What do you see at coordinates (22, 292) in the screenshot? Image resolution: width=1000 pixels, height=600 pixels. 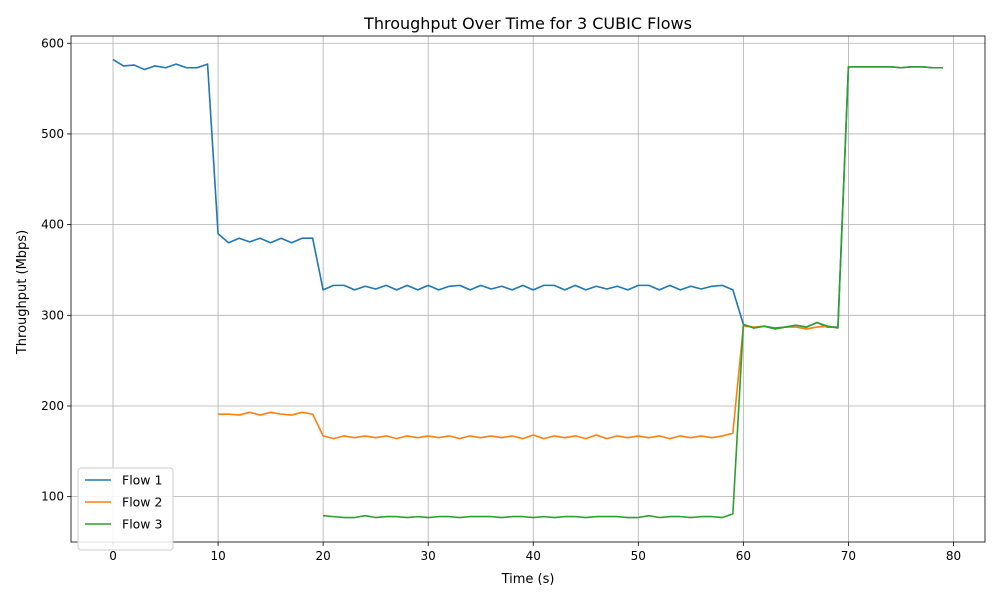 I see `y-axis-label: Throughput (Mbps)` at bounding box center [22, 292].